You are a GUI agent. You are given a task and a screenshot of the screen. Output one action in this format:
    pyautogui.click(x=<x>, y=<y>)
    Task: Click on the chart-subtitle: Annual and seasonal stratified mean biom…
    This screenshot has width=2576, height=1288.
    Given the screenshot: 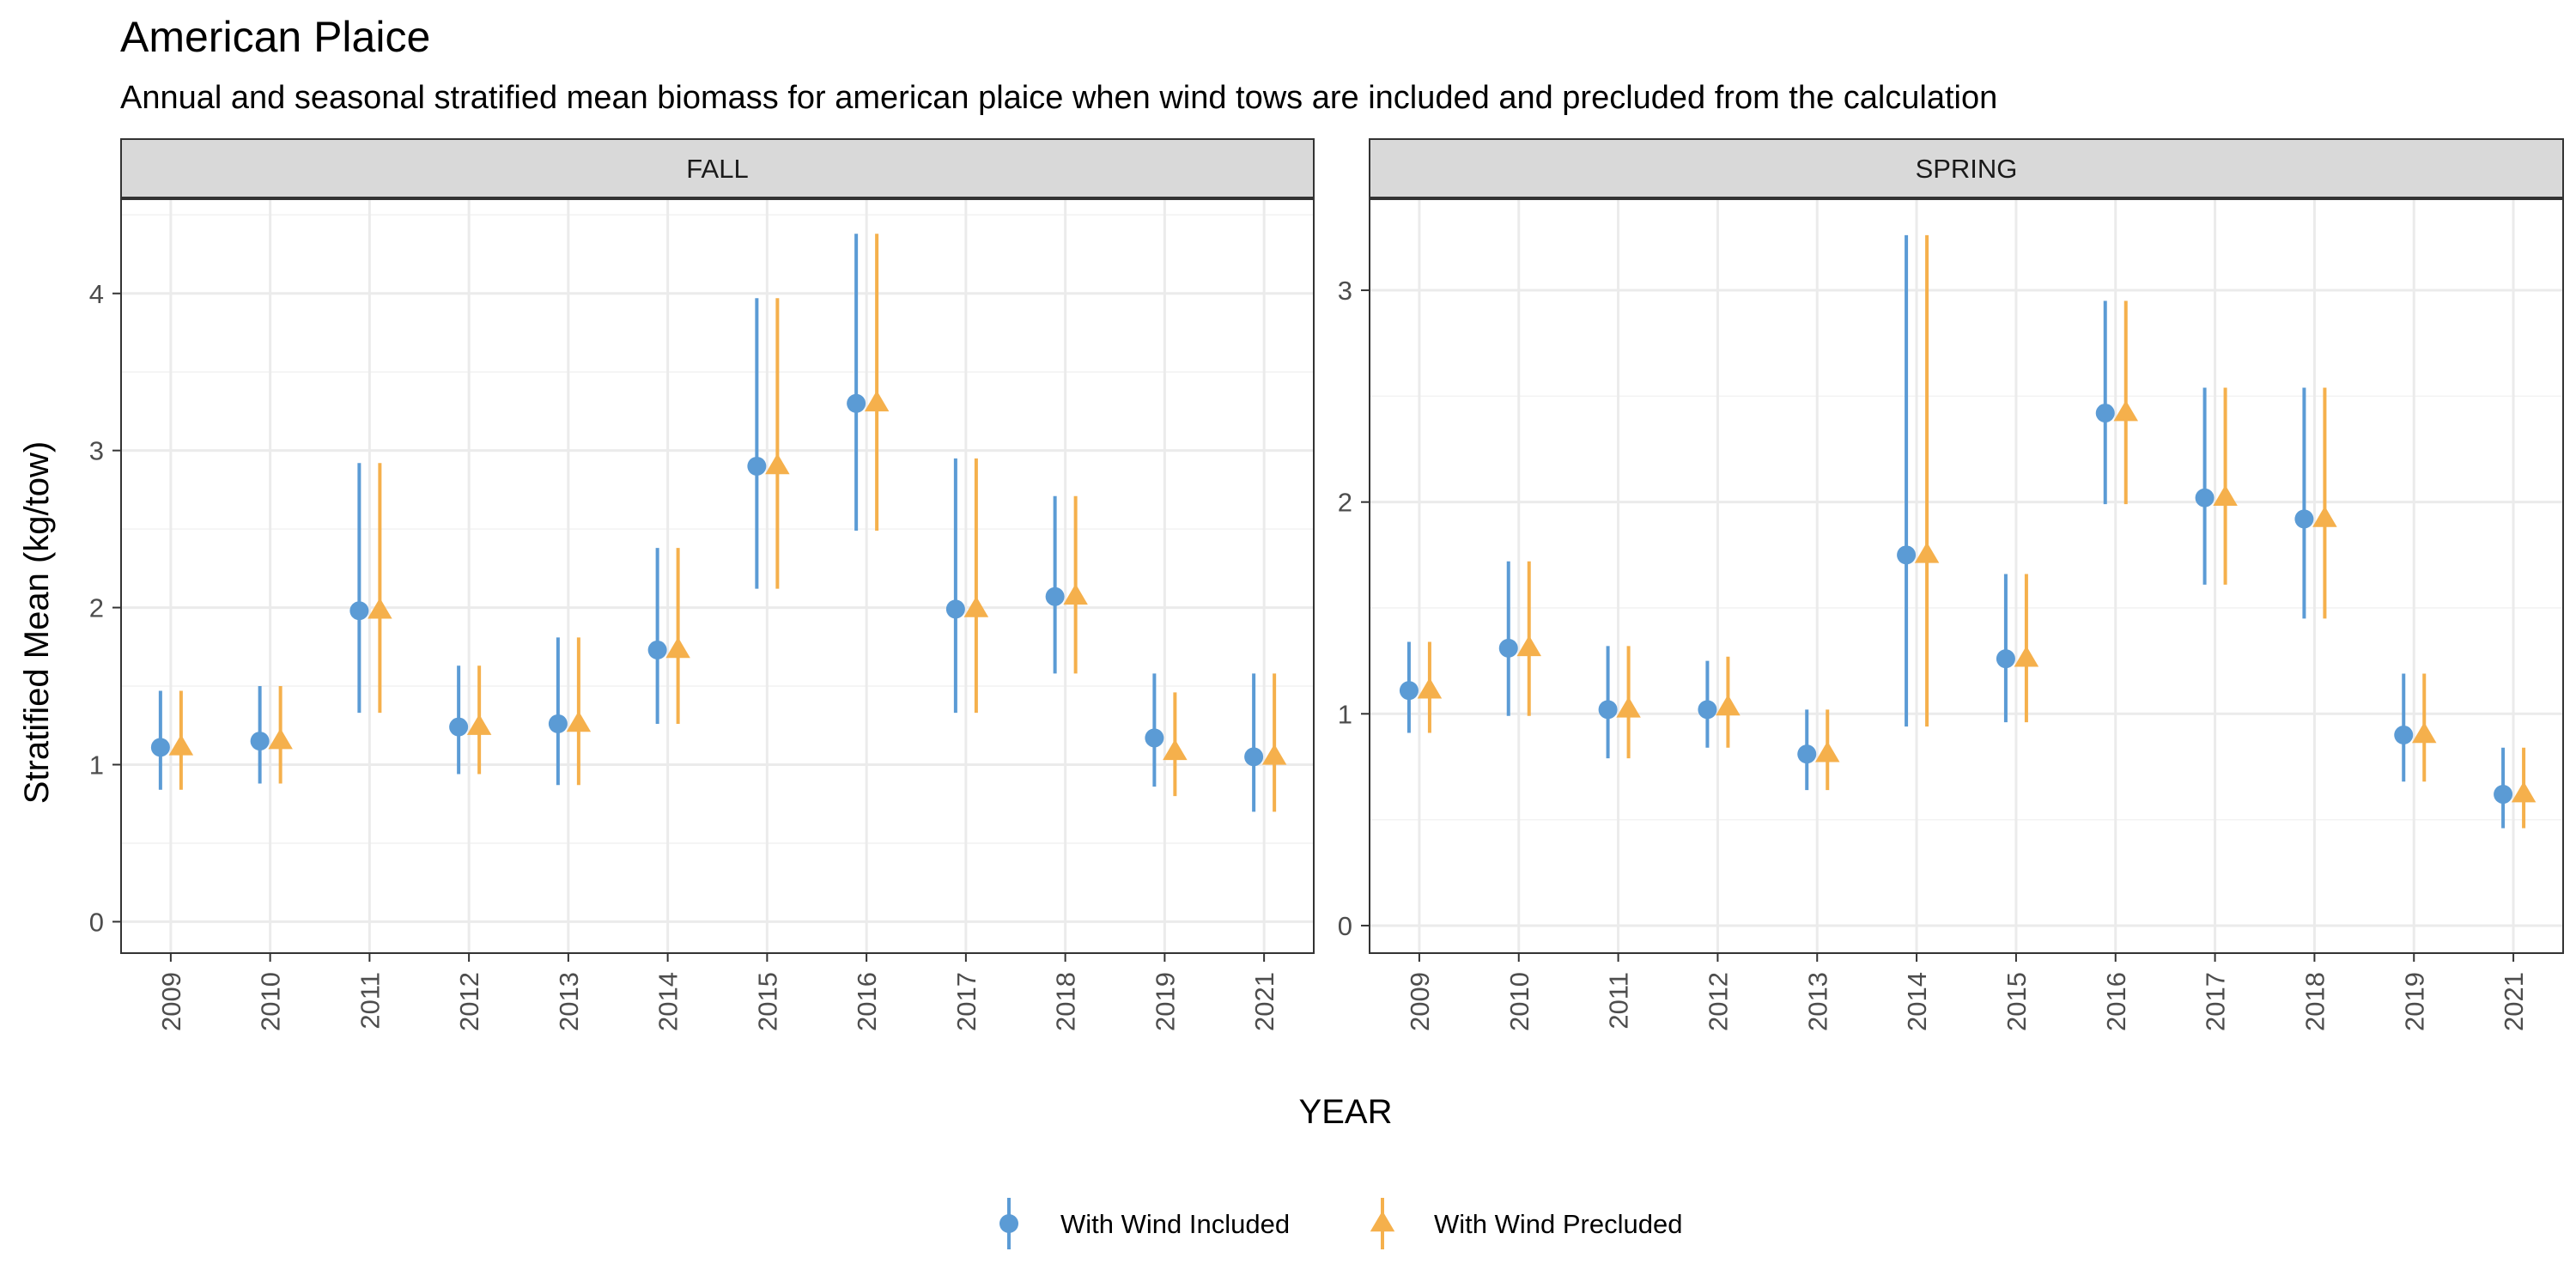 What is the action you would take?
    pyautogui.click(x=1058, y=98)
    